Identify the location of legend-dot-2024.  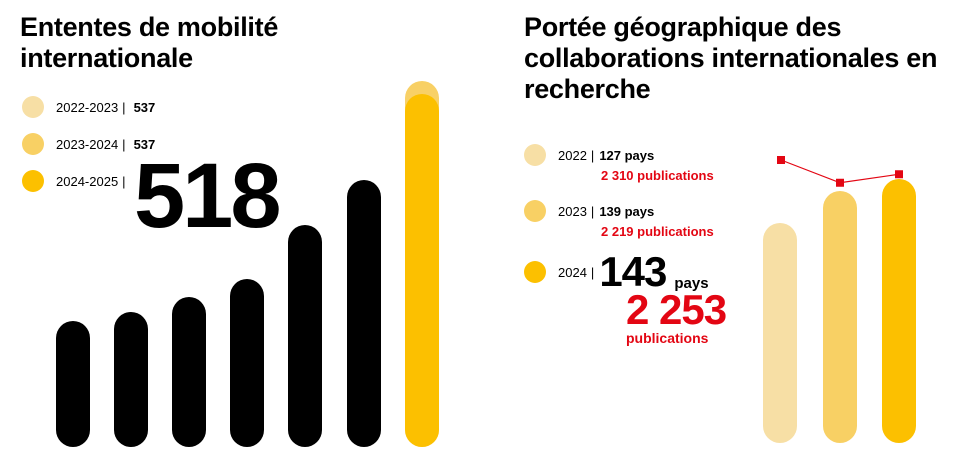
(535, 272).